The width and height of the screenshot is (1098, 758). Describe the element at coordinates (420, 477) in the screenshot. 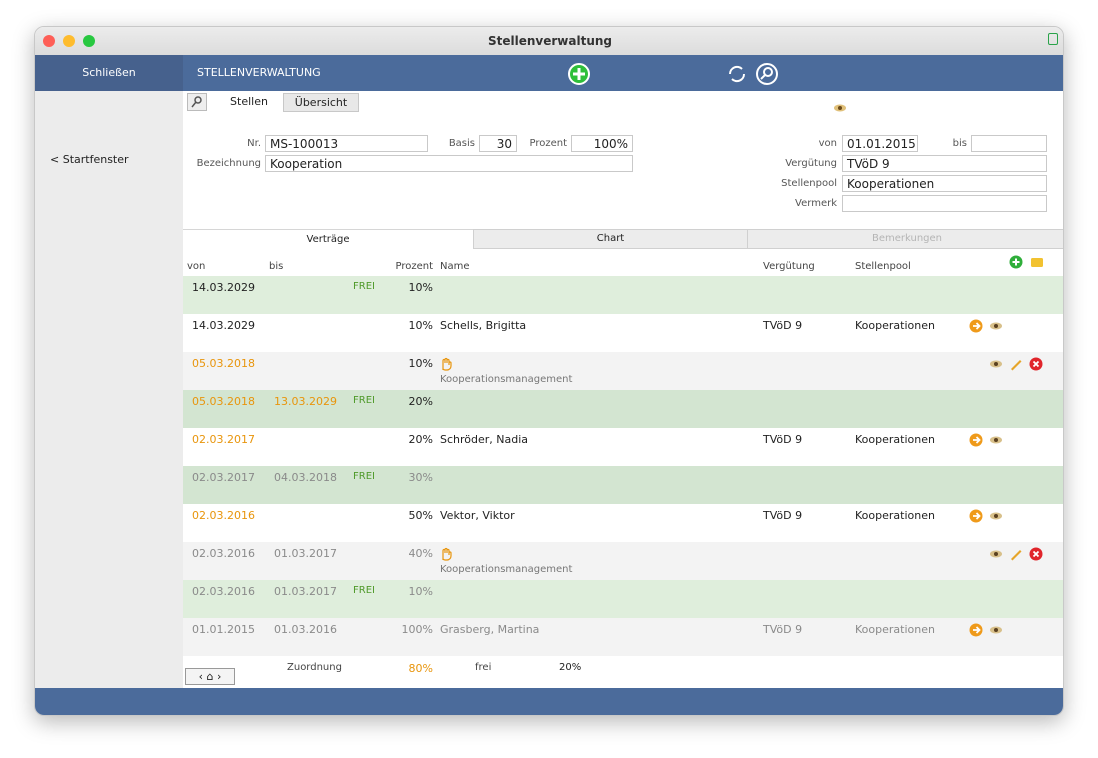

I see `cell-prozent: 30%` at that location.